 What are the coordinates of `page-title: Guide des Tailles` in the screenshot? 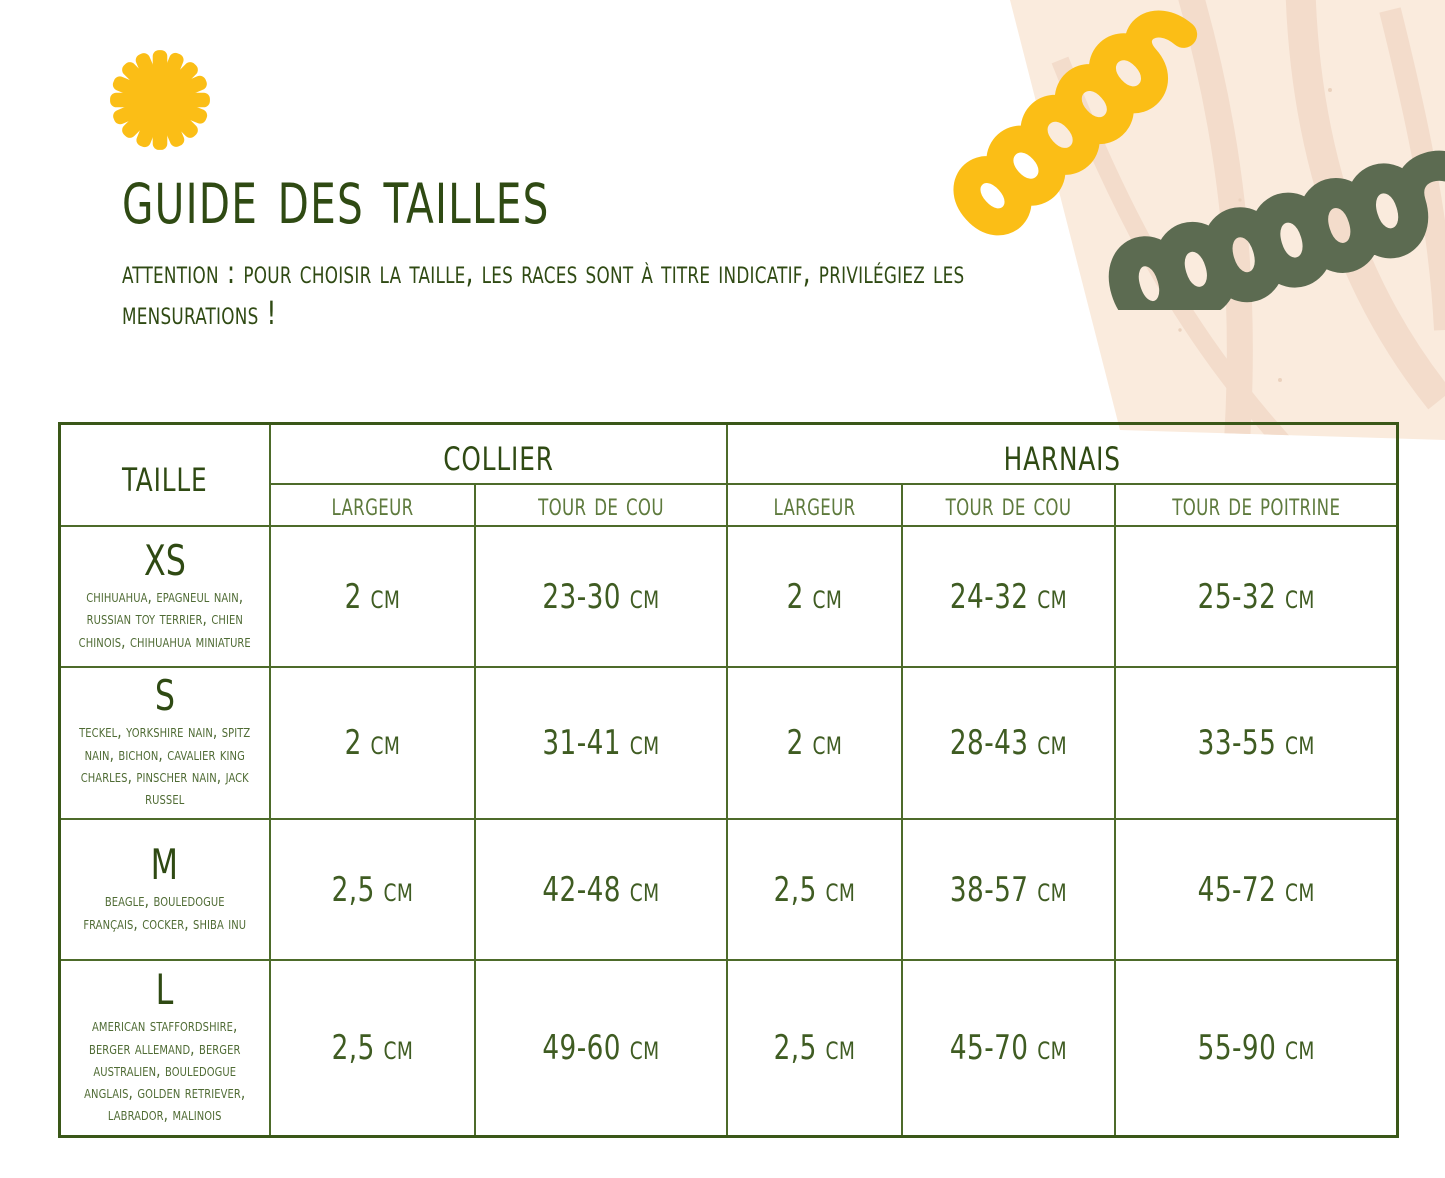 It's located at (336, 197).